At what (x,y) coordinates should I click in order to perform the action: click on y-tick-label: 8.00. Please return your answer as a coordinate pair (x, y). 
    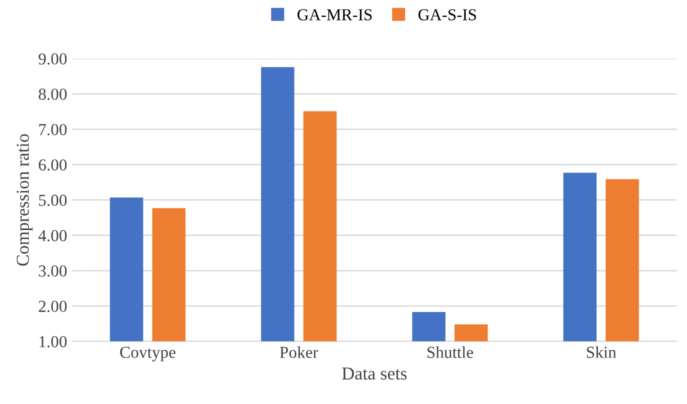
    Looking at the image, I should click on (52, 94).